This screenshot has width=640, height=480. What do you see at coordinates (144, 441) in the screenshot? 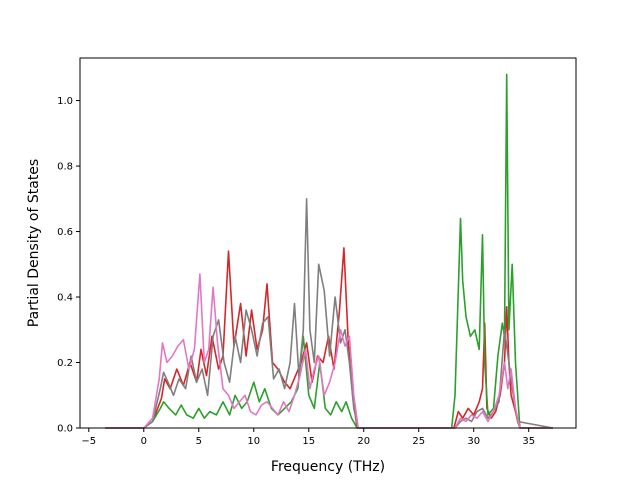
I see `x-tick-label: 0` at bounding box center [144, 441].